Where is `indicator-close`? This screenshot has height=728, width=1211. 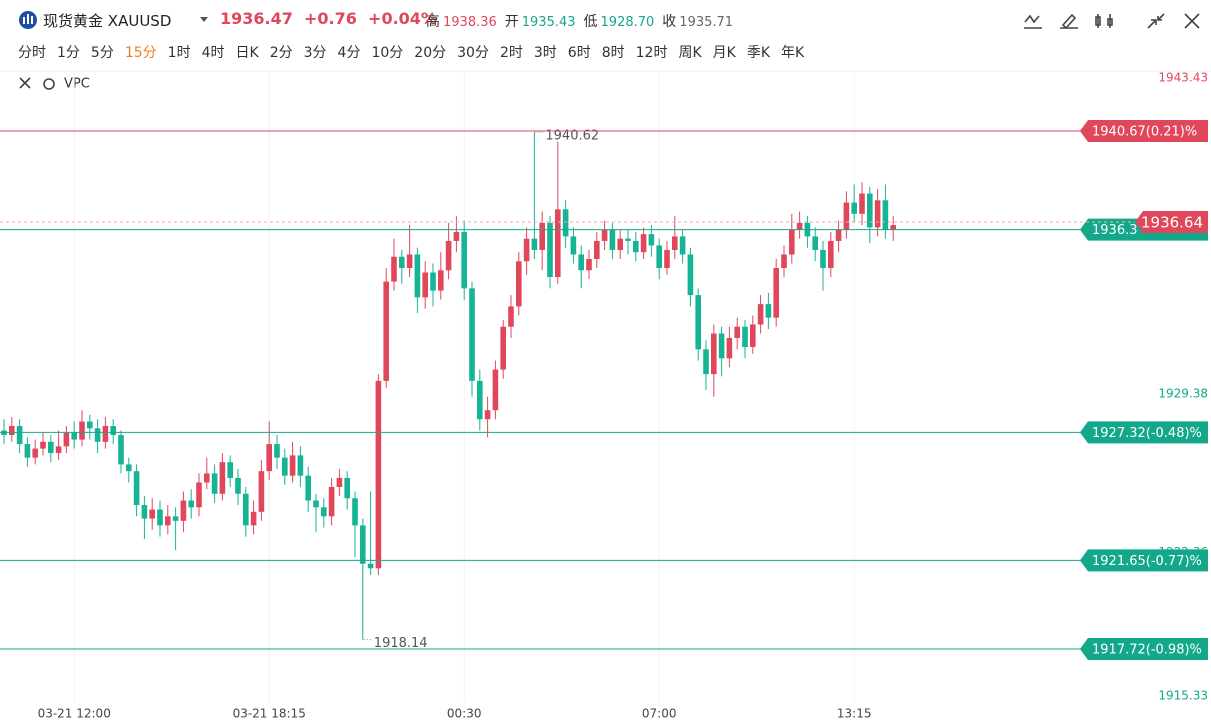 indicator-close is located at coordinates (25, 83).